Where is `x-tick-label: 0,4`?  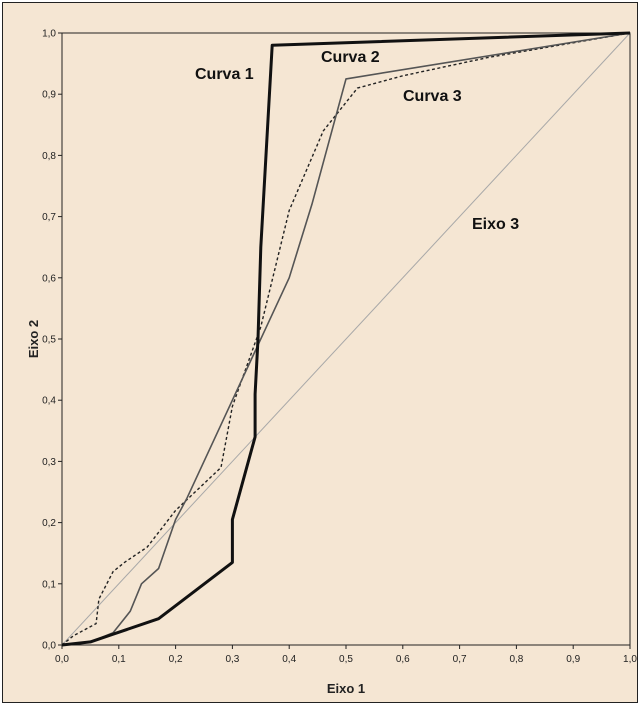
x-tick-label: 0,4 is located at coordinates (289, 659).